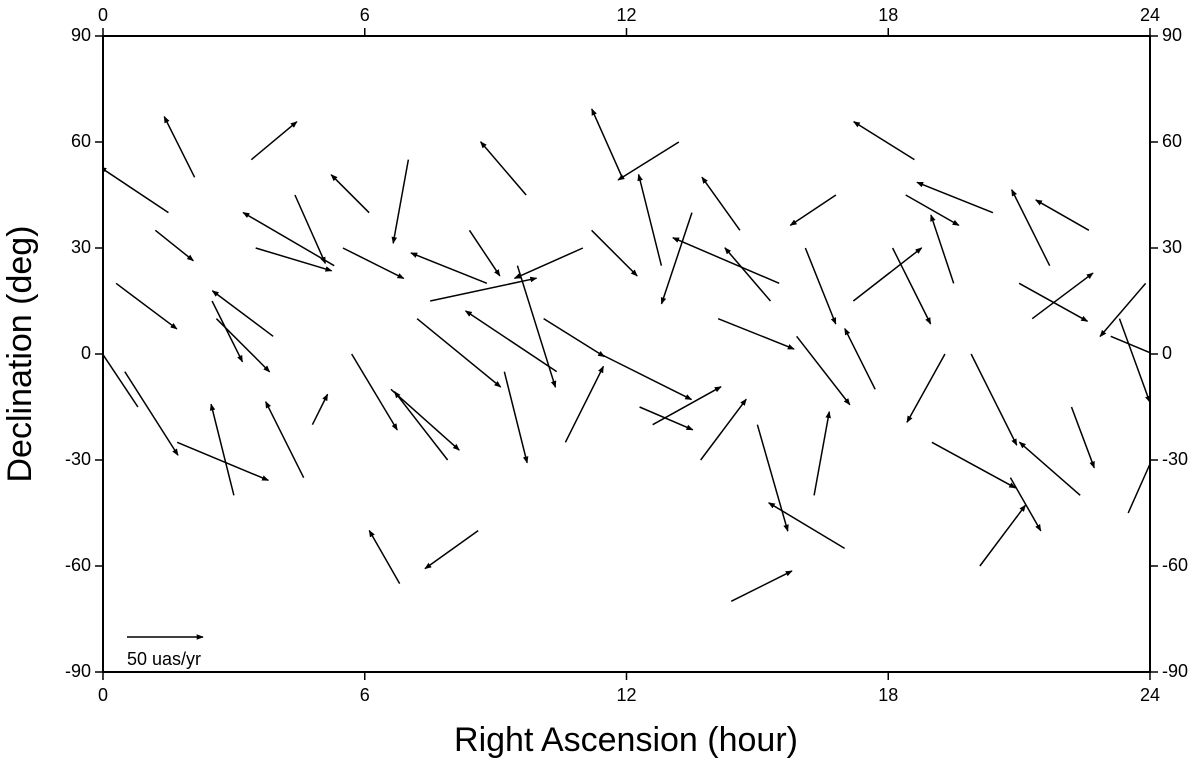 The width and height of the screenshot is (1200, 768). What do you see at coordinates (888, 15) in the screenshot?
I see `x-tick-label-top: 18` at bounding box center [888, 15].